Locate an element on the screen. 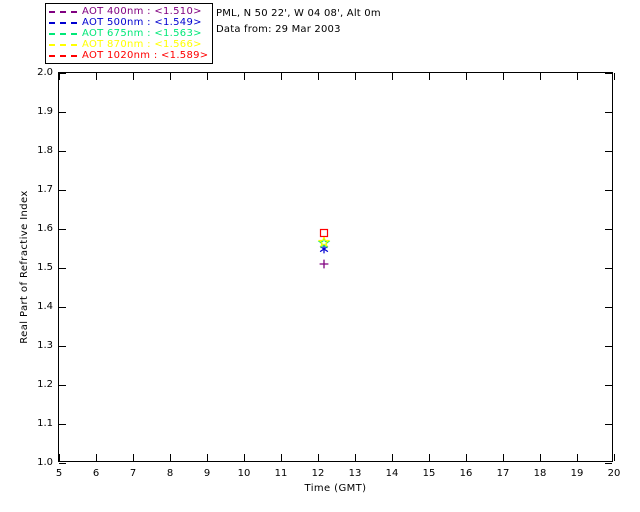 This screenshot has height=512, width=640. legend-item: AOT 870nm : <1.566> is located at coordinates (128, 44).